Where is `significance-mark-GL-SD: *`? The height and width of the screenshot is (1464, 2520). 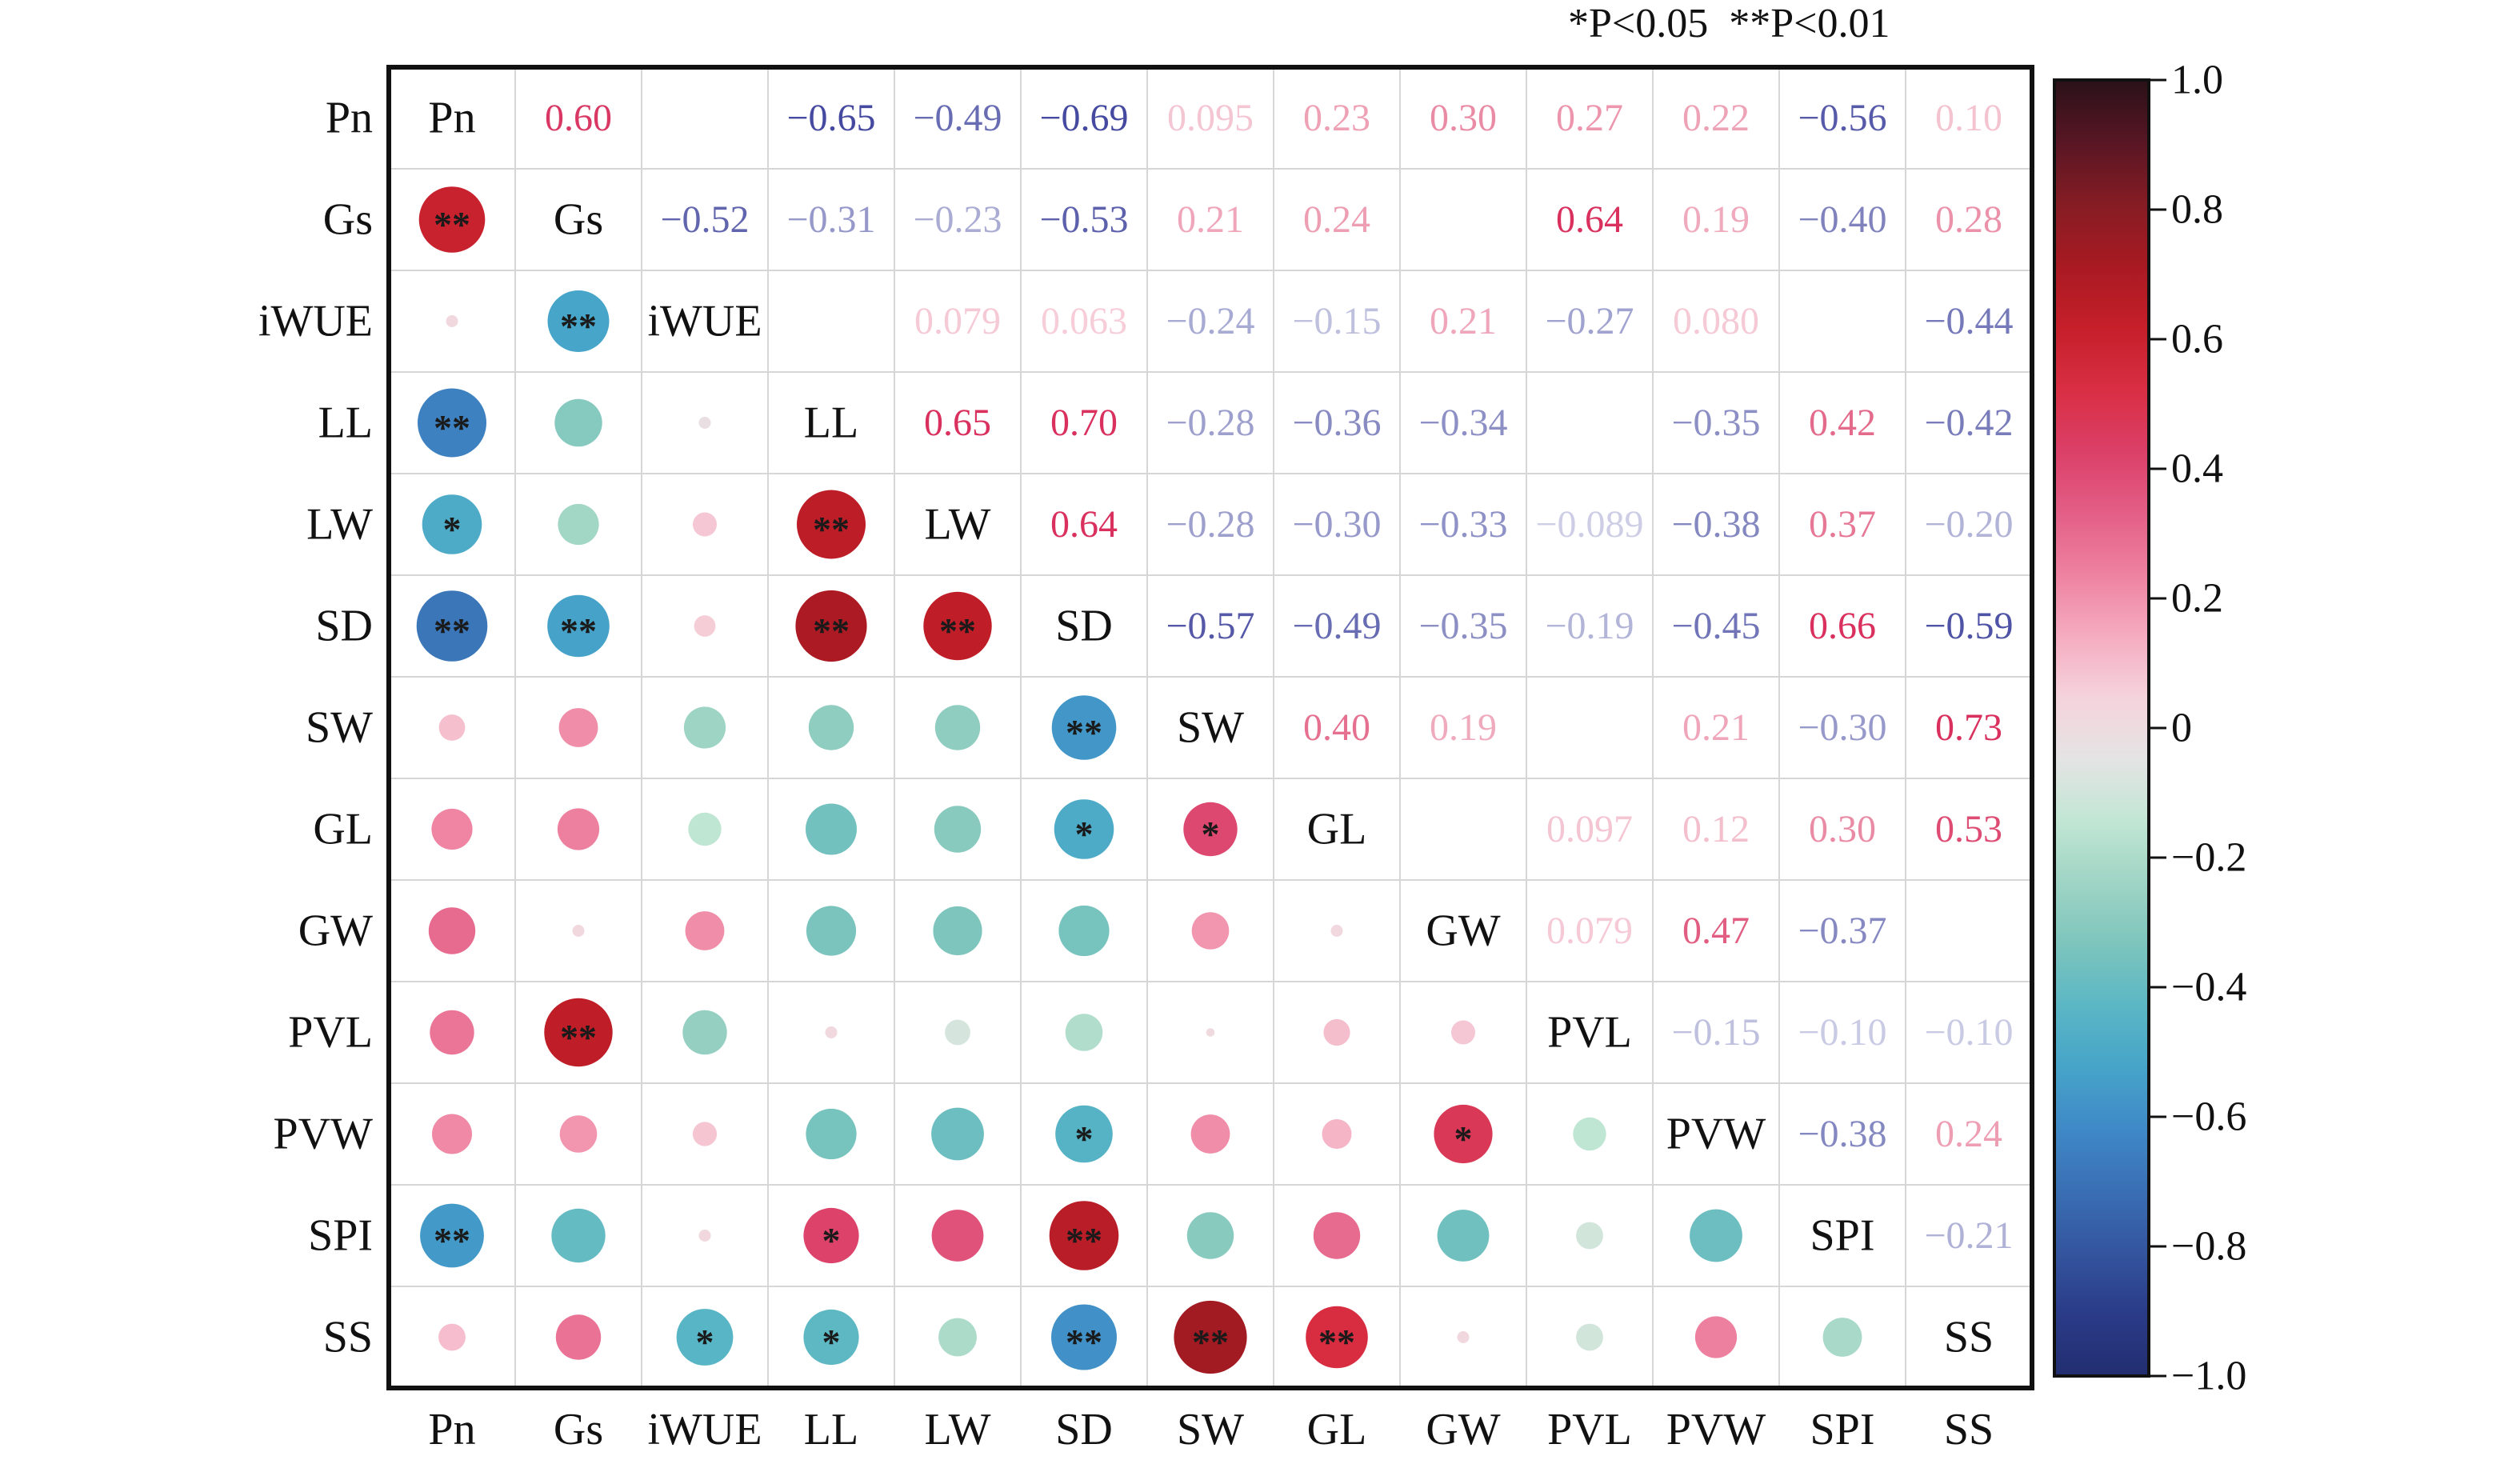
significance-mark-GL-SD: * is located at coordinates (1084, 834).